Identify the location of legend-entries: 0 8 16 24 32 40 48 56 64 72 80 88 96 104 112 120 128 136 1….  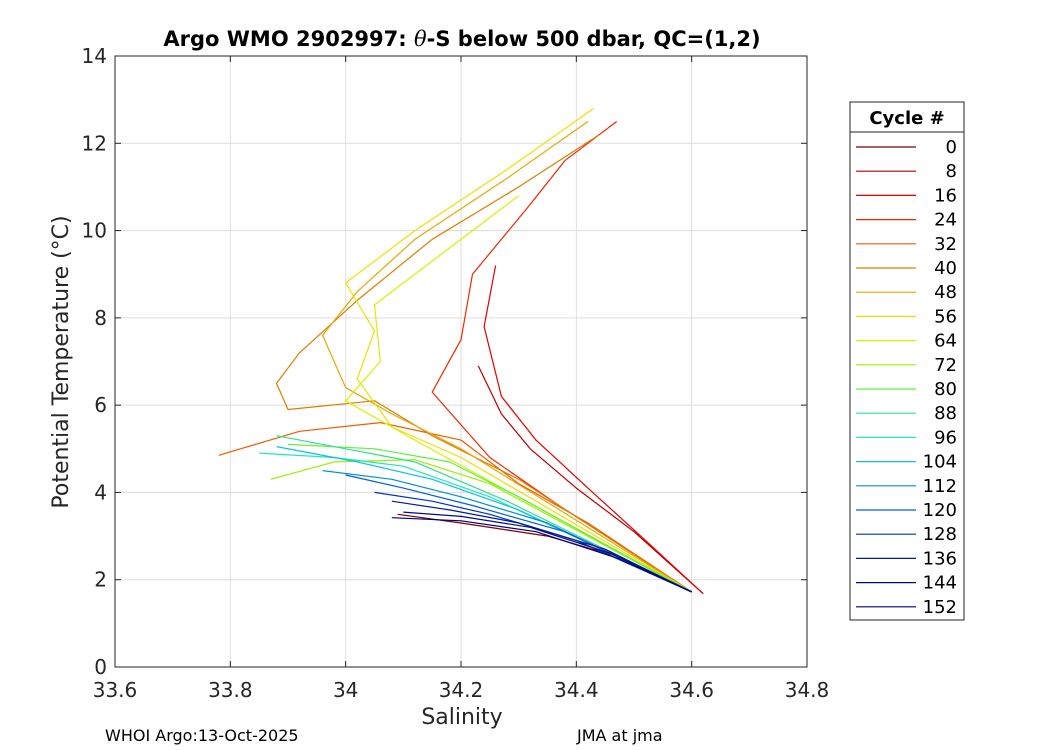
(906, 377).